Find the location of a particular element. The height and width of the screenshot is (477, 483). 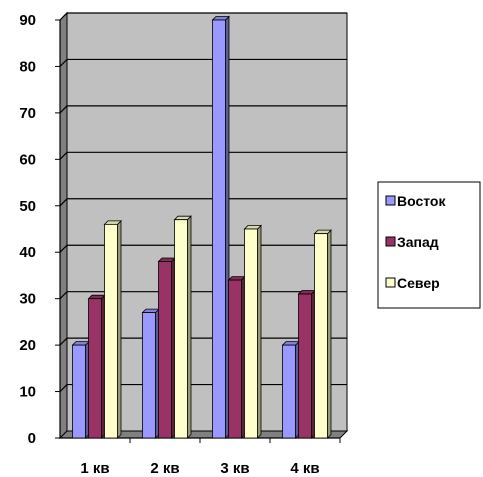

legend-item: Восток is located at coordinates (415, 201).